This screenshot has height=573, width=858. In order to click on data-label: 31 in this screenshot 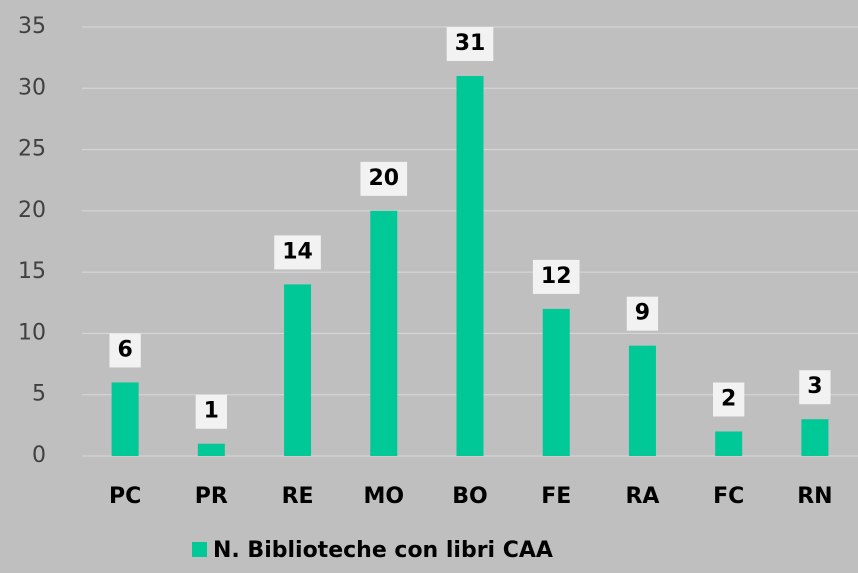, I will do `click(470, 43)`.